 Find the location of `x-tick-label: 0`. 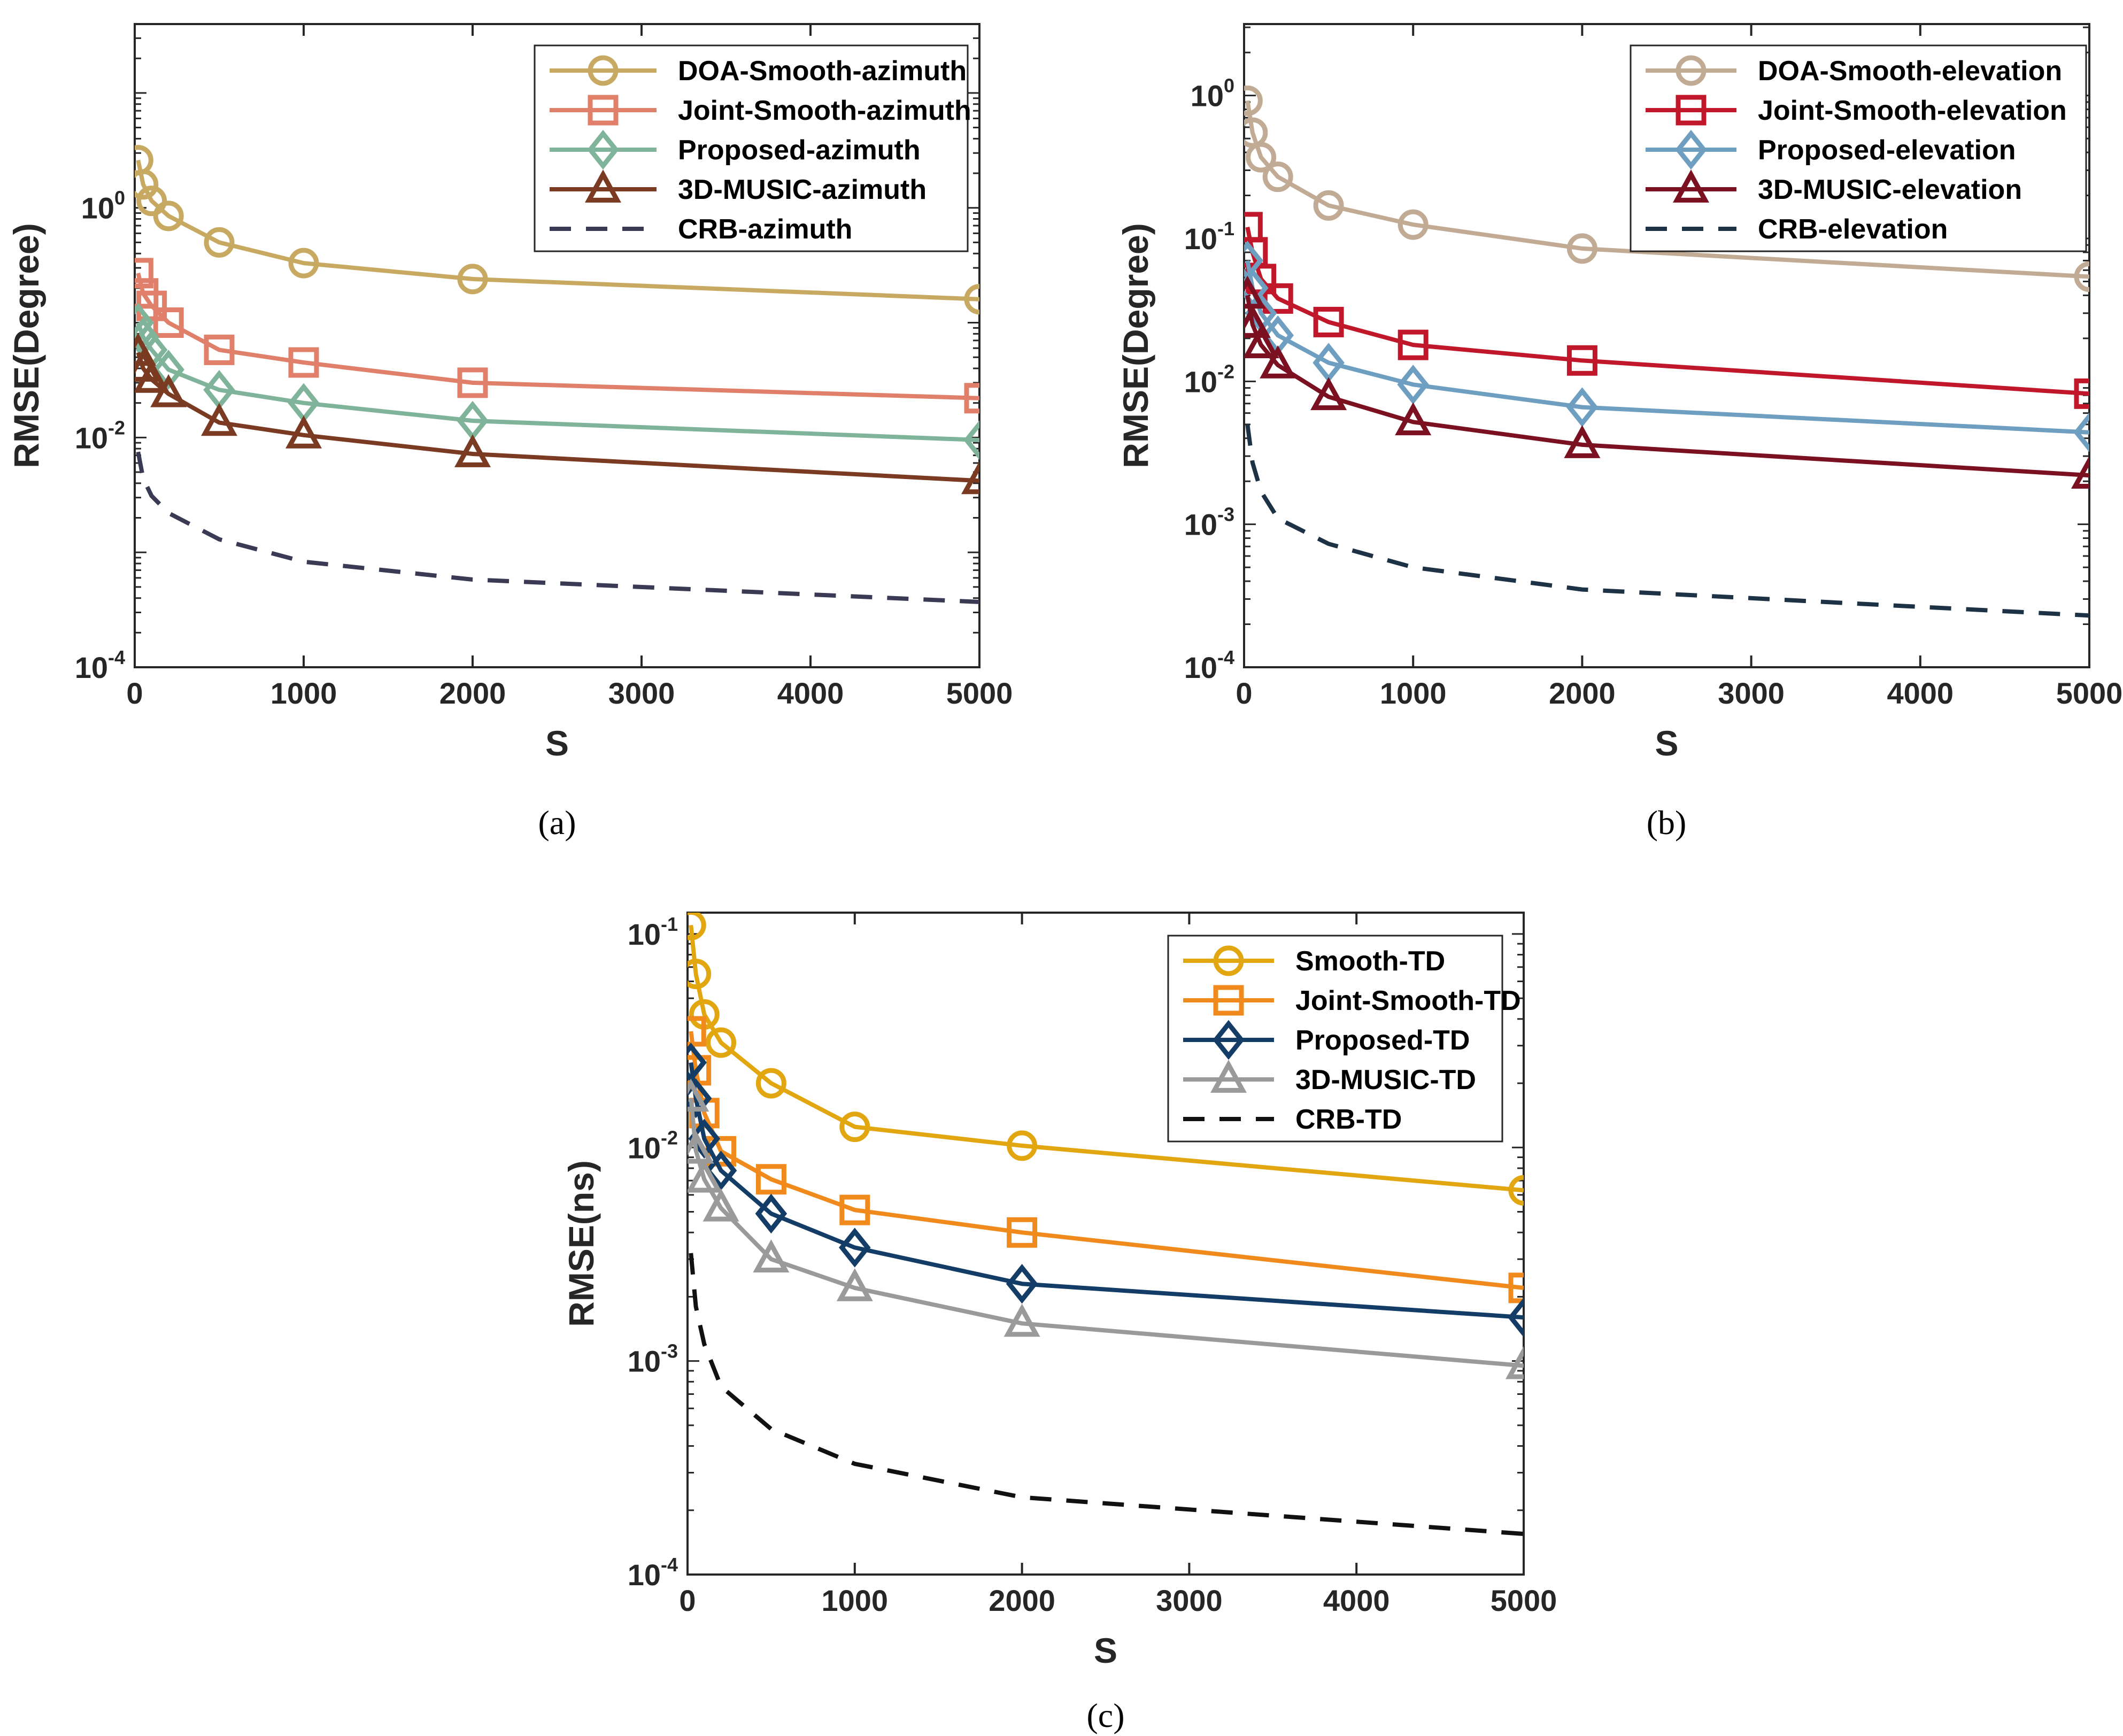

x-tick-label: 0 is located at coordinates (1244, 693).